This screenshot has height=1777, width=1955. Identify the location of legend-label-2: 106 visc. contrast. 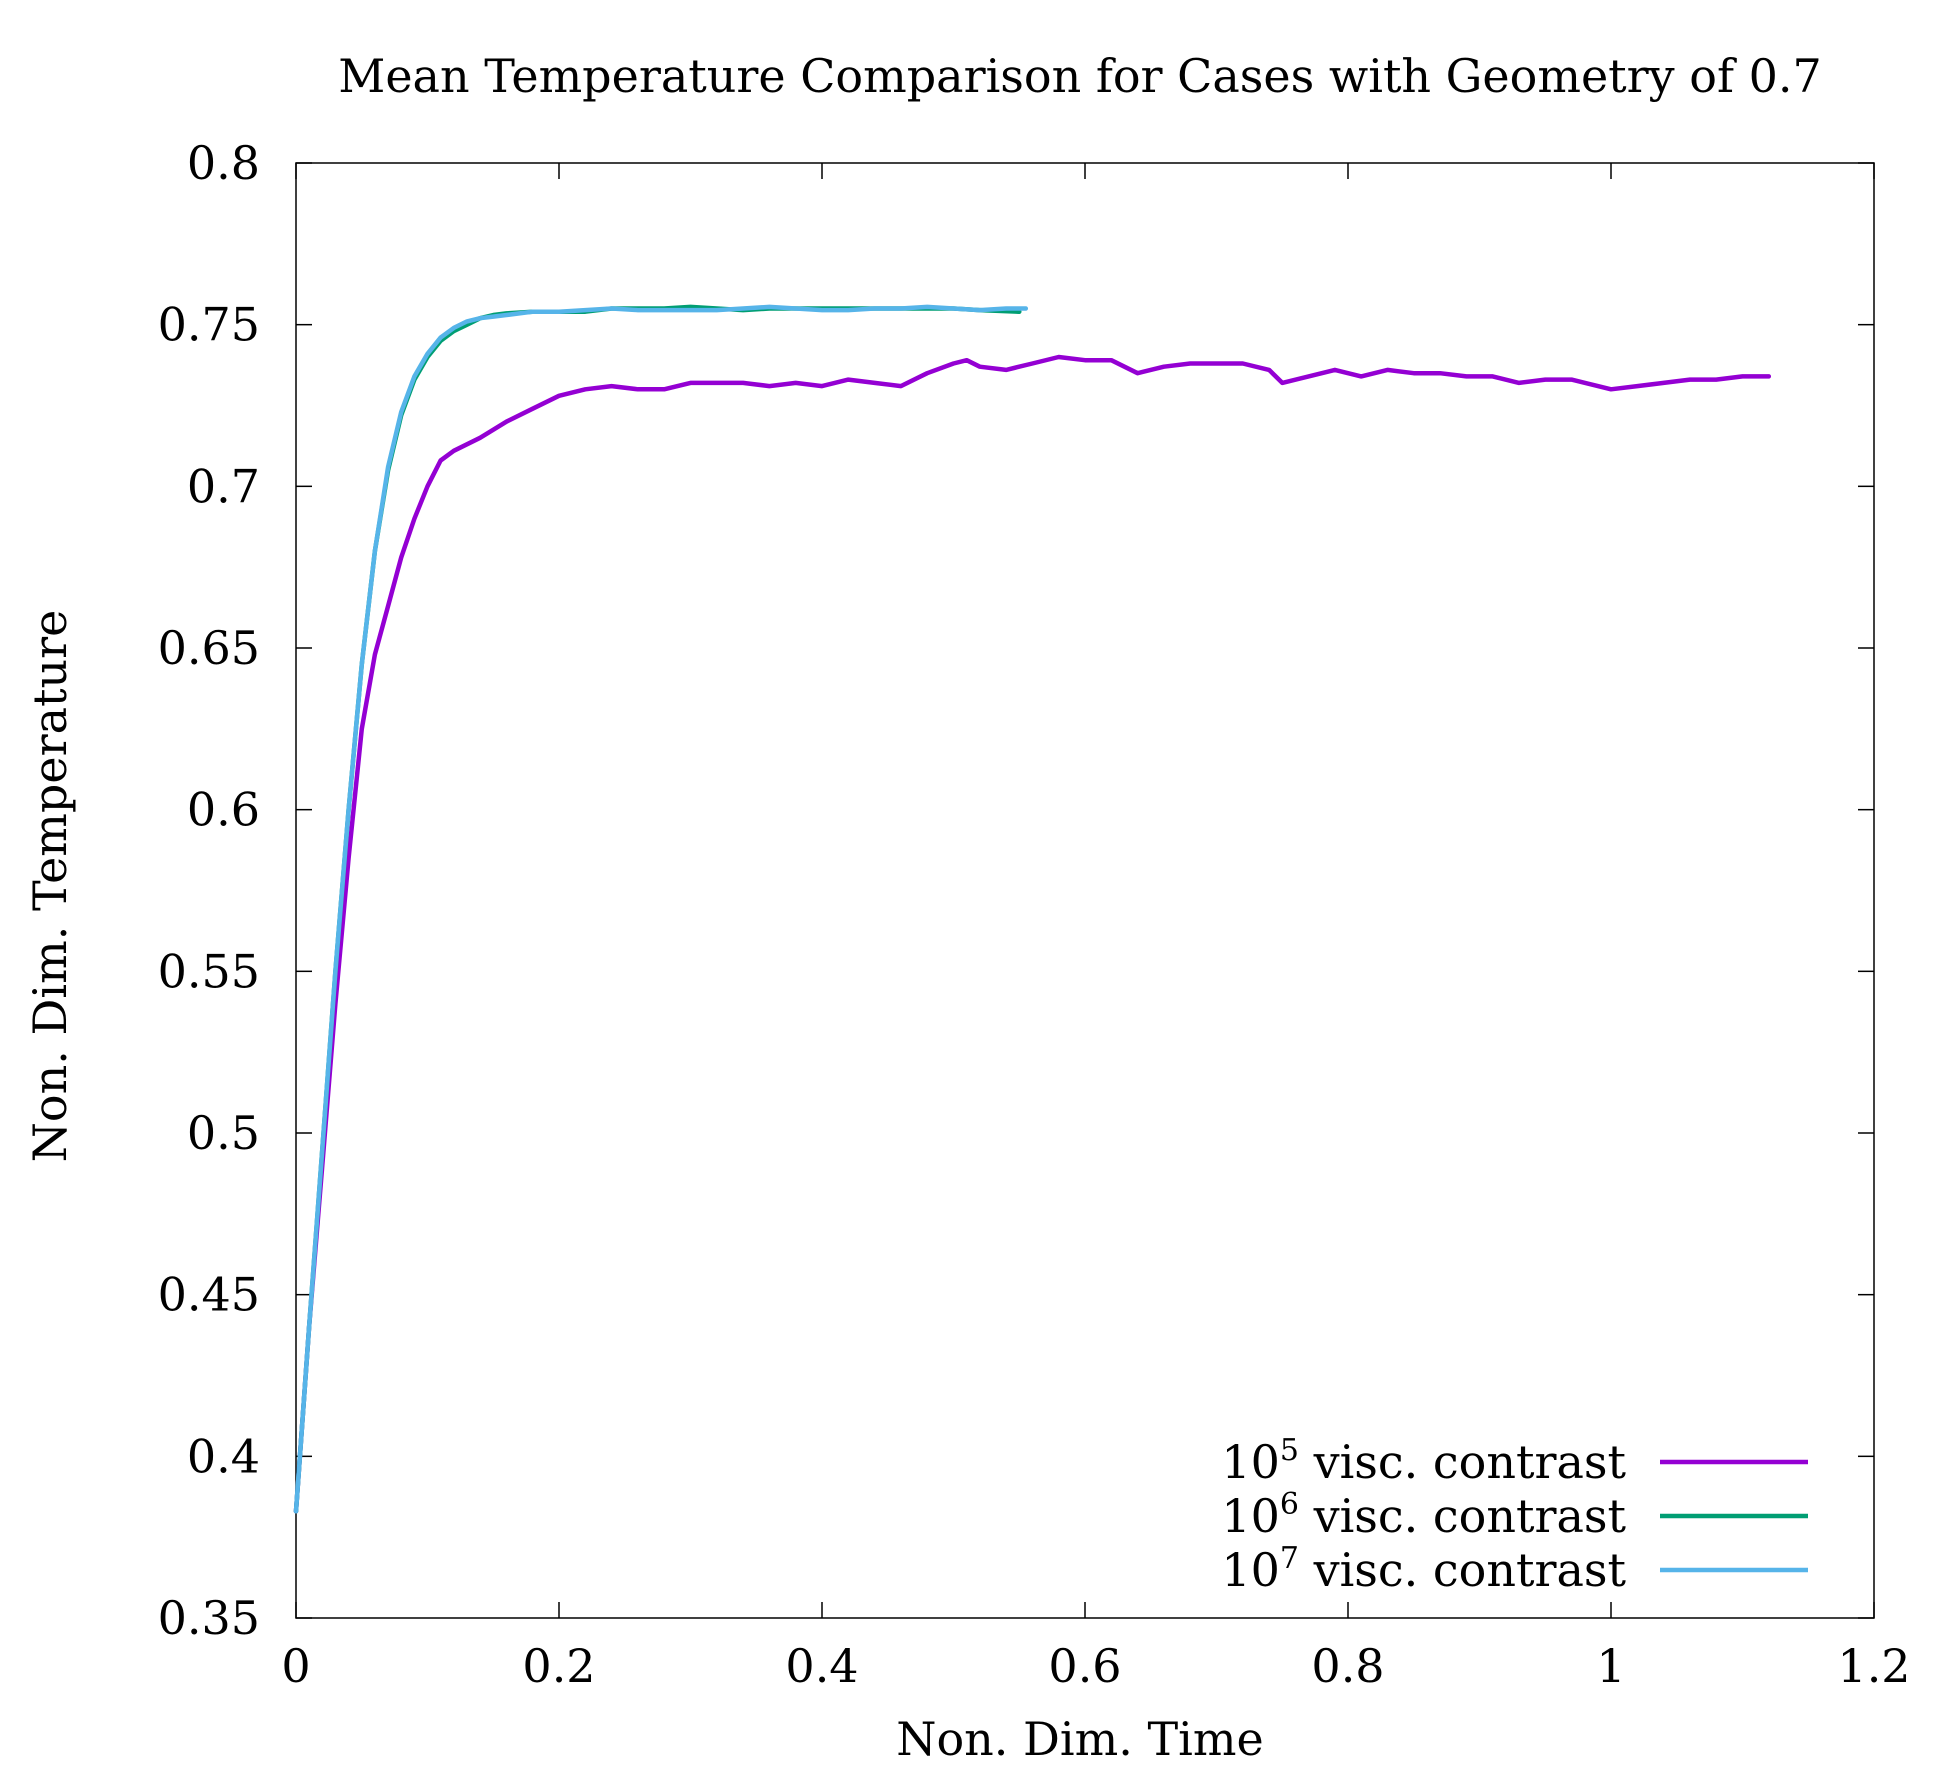
(1423, 1515).